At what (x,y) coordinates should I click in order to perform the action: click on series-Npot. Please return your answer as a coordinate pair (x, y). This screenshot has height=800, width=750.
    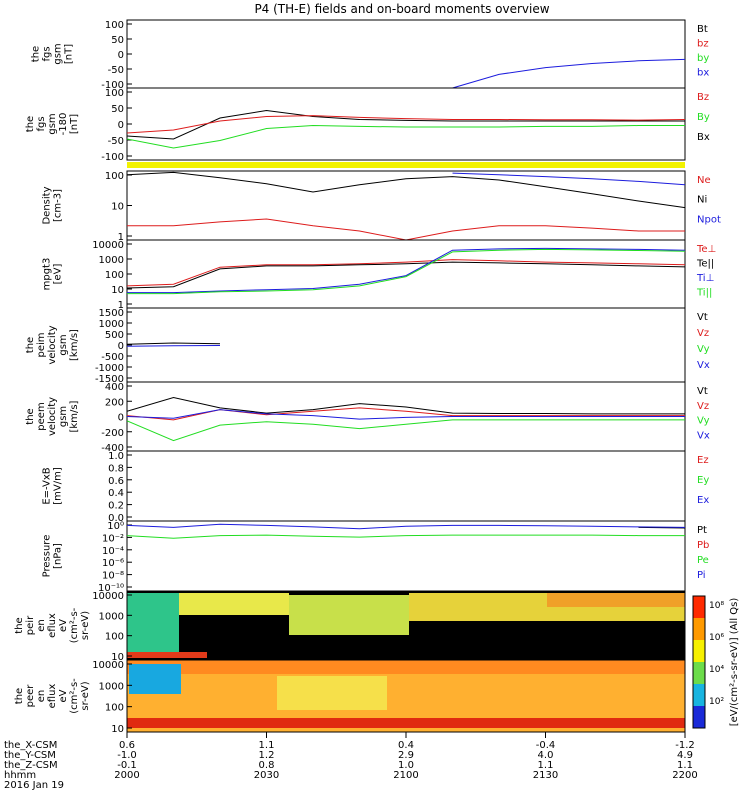
    Looking at the image, I should click on (569, 179).